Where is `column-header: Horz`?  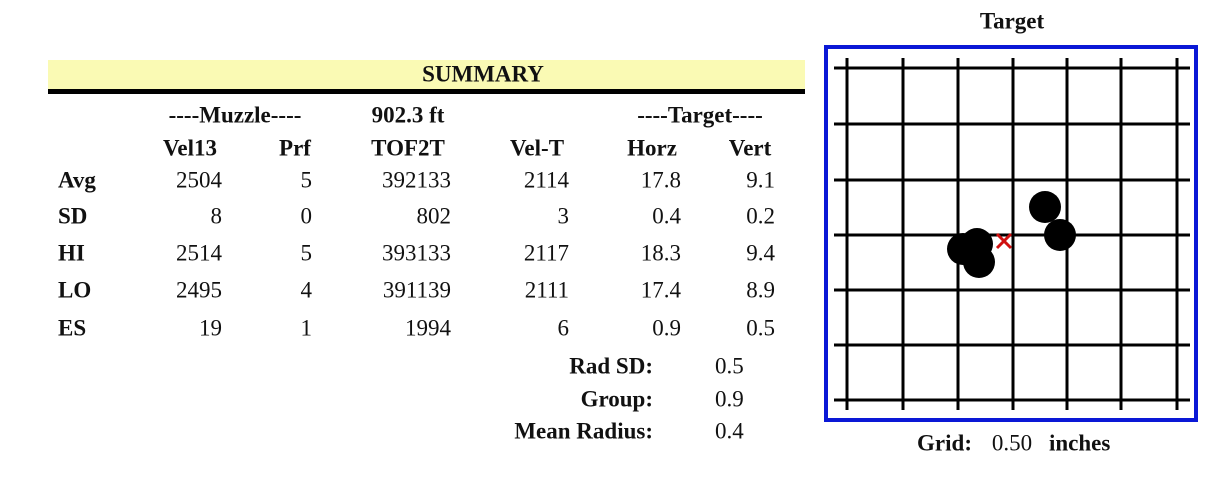
column-header: Horz is located at coordinates (652, 147).